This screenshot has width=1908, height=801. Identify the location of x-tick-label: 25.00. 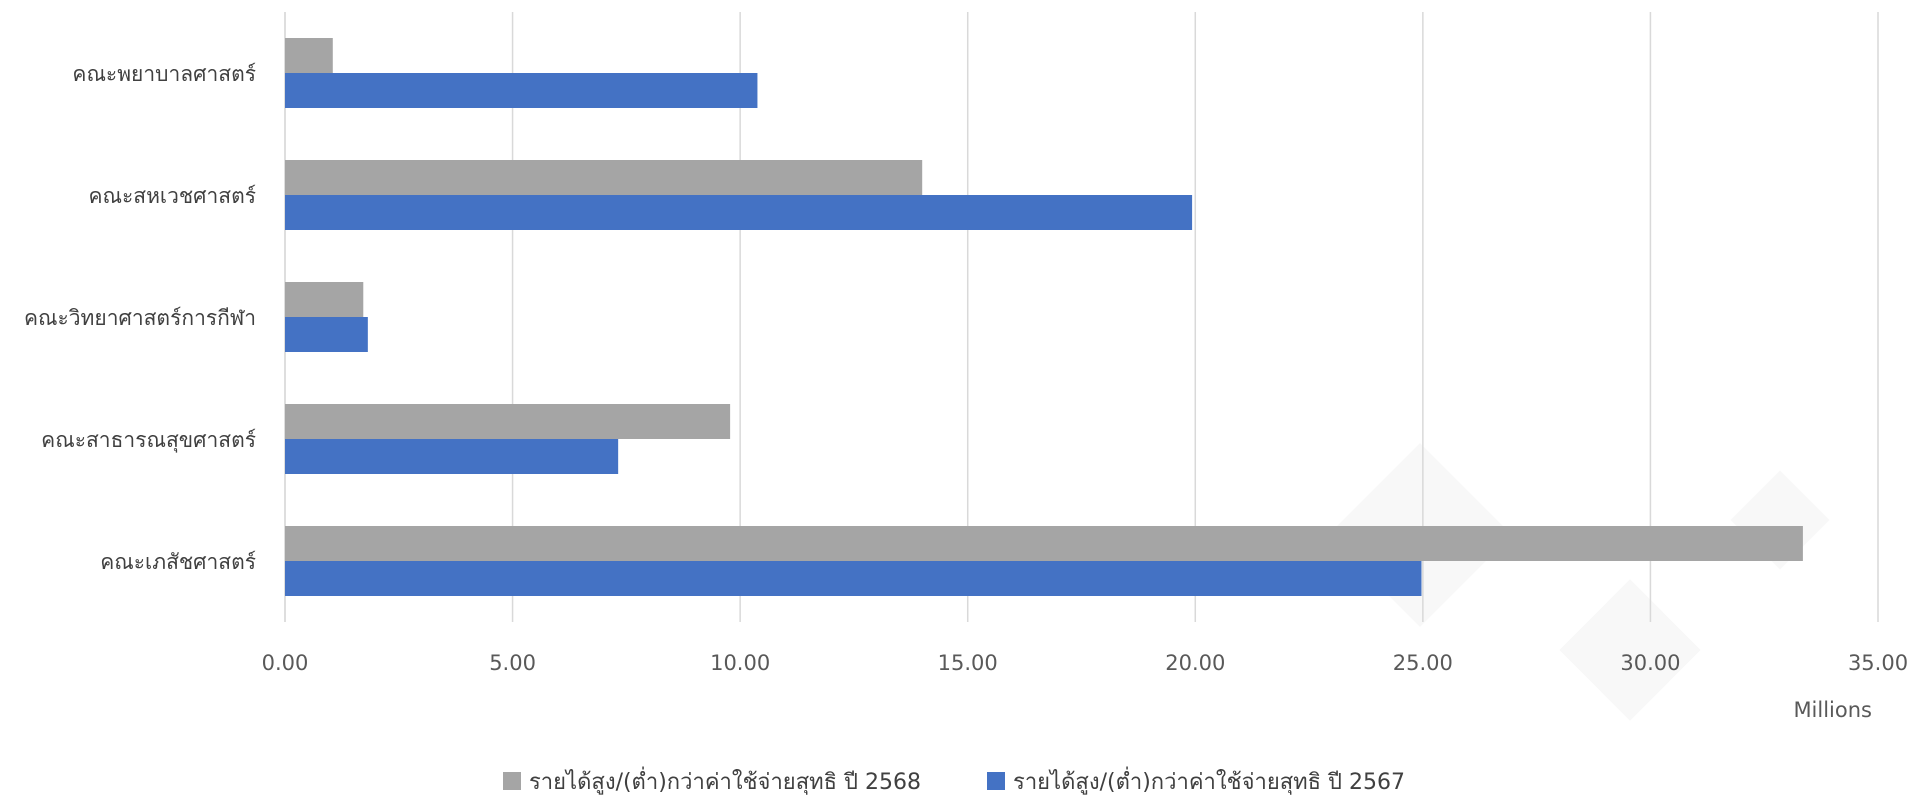
(1423, 663).